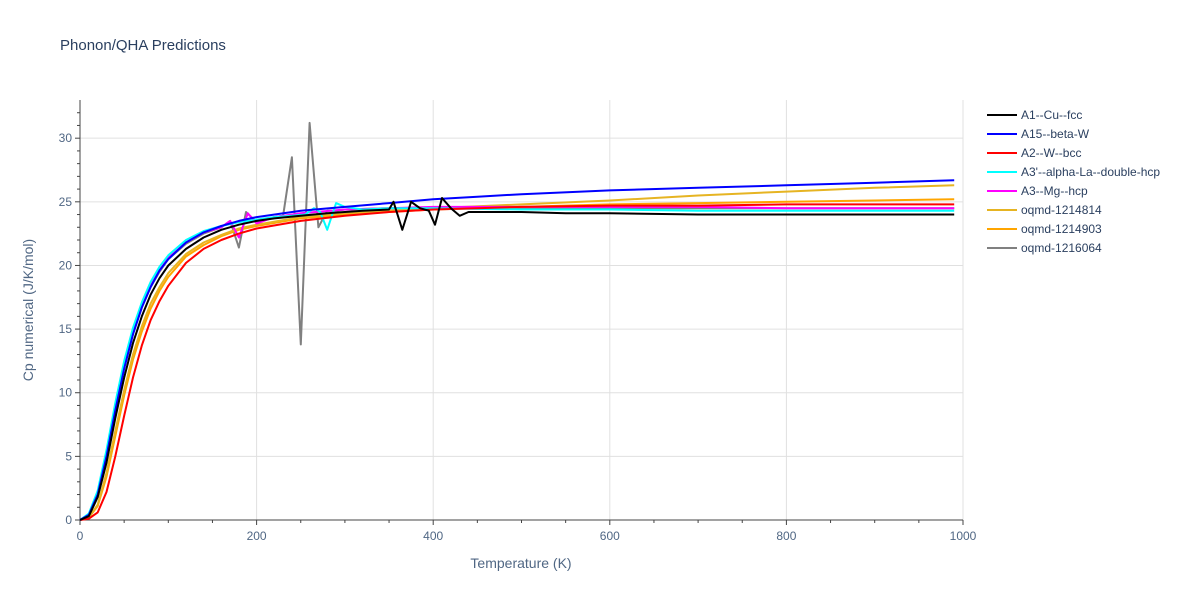 Image resolution: width=1200 pixels, height=600 pixels. Describe the element at coordinates (433, 536) in the screenshot. I see `x-tick-label: 400` at that location.